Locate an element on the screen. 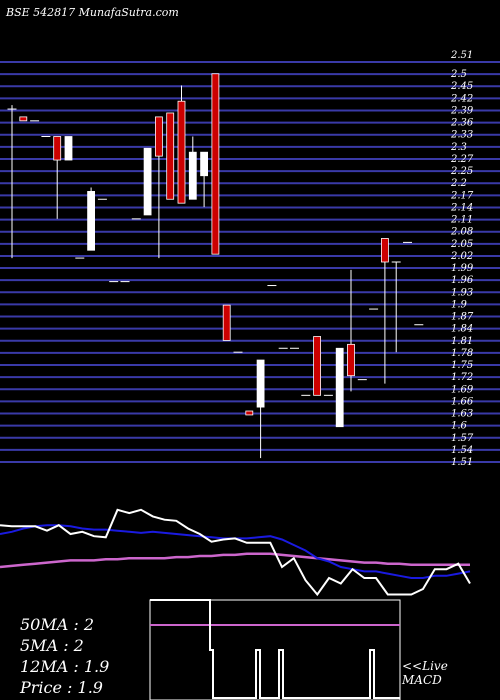  y-tick-label: 1.75 is located at coordinates (462, 365).